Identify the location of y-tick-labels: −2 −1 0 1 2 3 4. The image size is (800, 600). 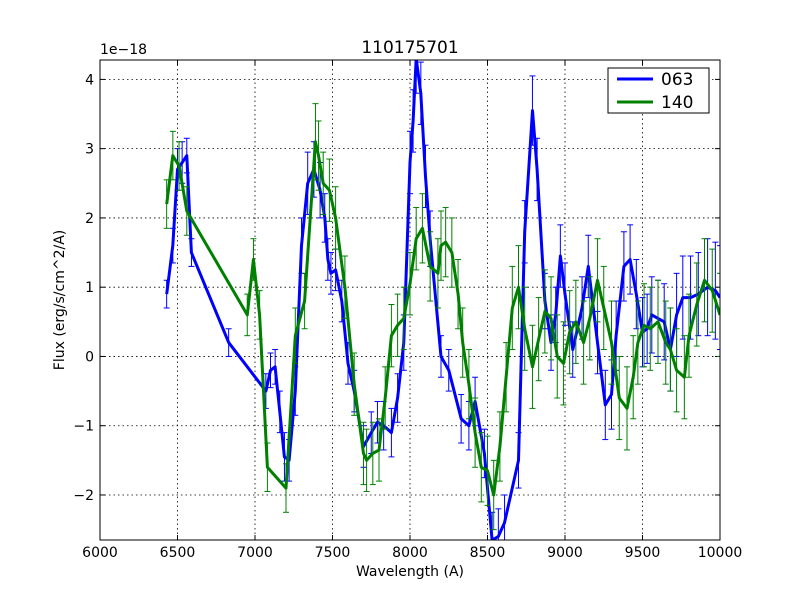
(83, 288).